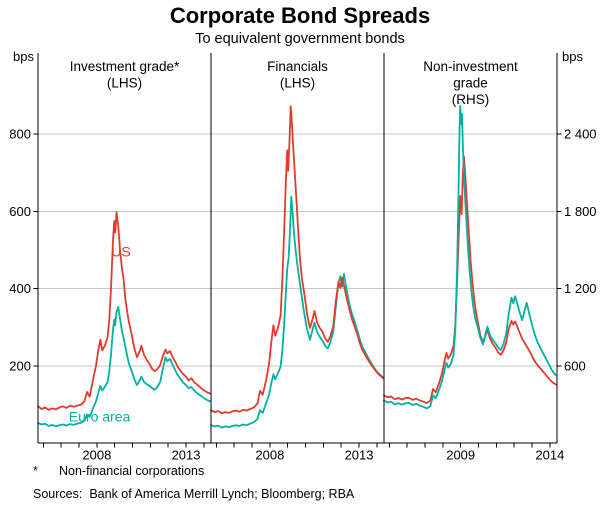 The image size is (600, 516). Describe the element at coordinates (20, 288) in the screenshot. I see `left-axis-tick-label: 400` at that location.